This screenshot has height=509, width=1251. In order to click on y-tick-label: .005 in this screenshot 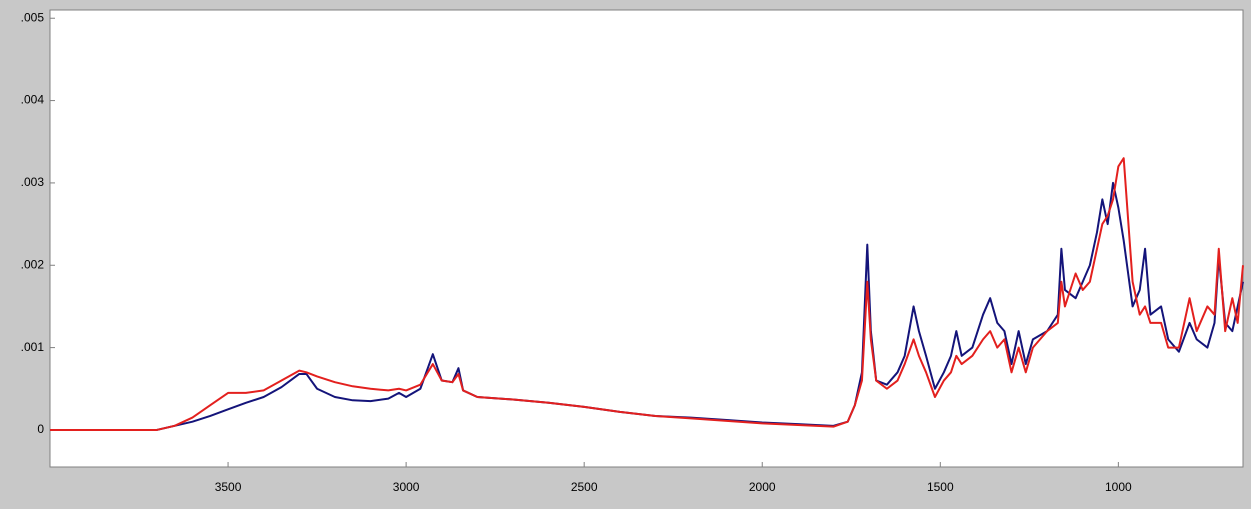, I will do `click(33, 17)`.